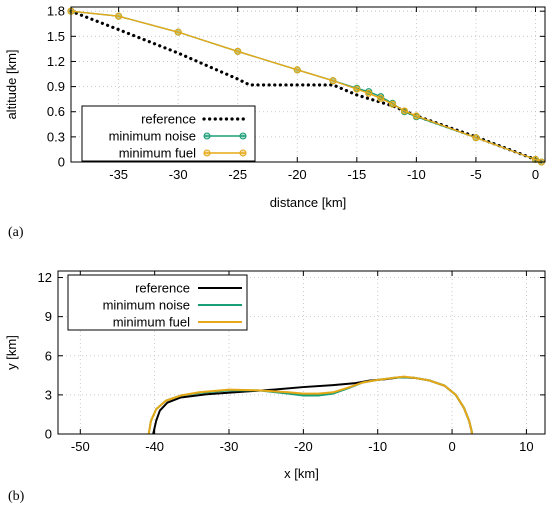 Image resolution: width=550 pixels, height=515 pixels. I want to click on series-line-minimum-fuel, so click(310, 405).